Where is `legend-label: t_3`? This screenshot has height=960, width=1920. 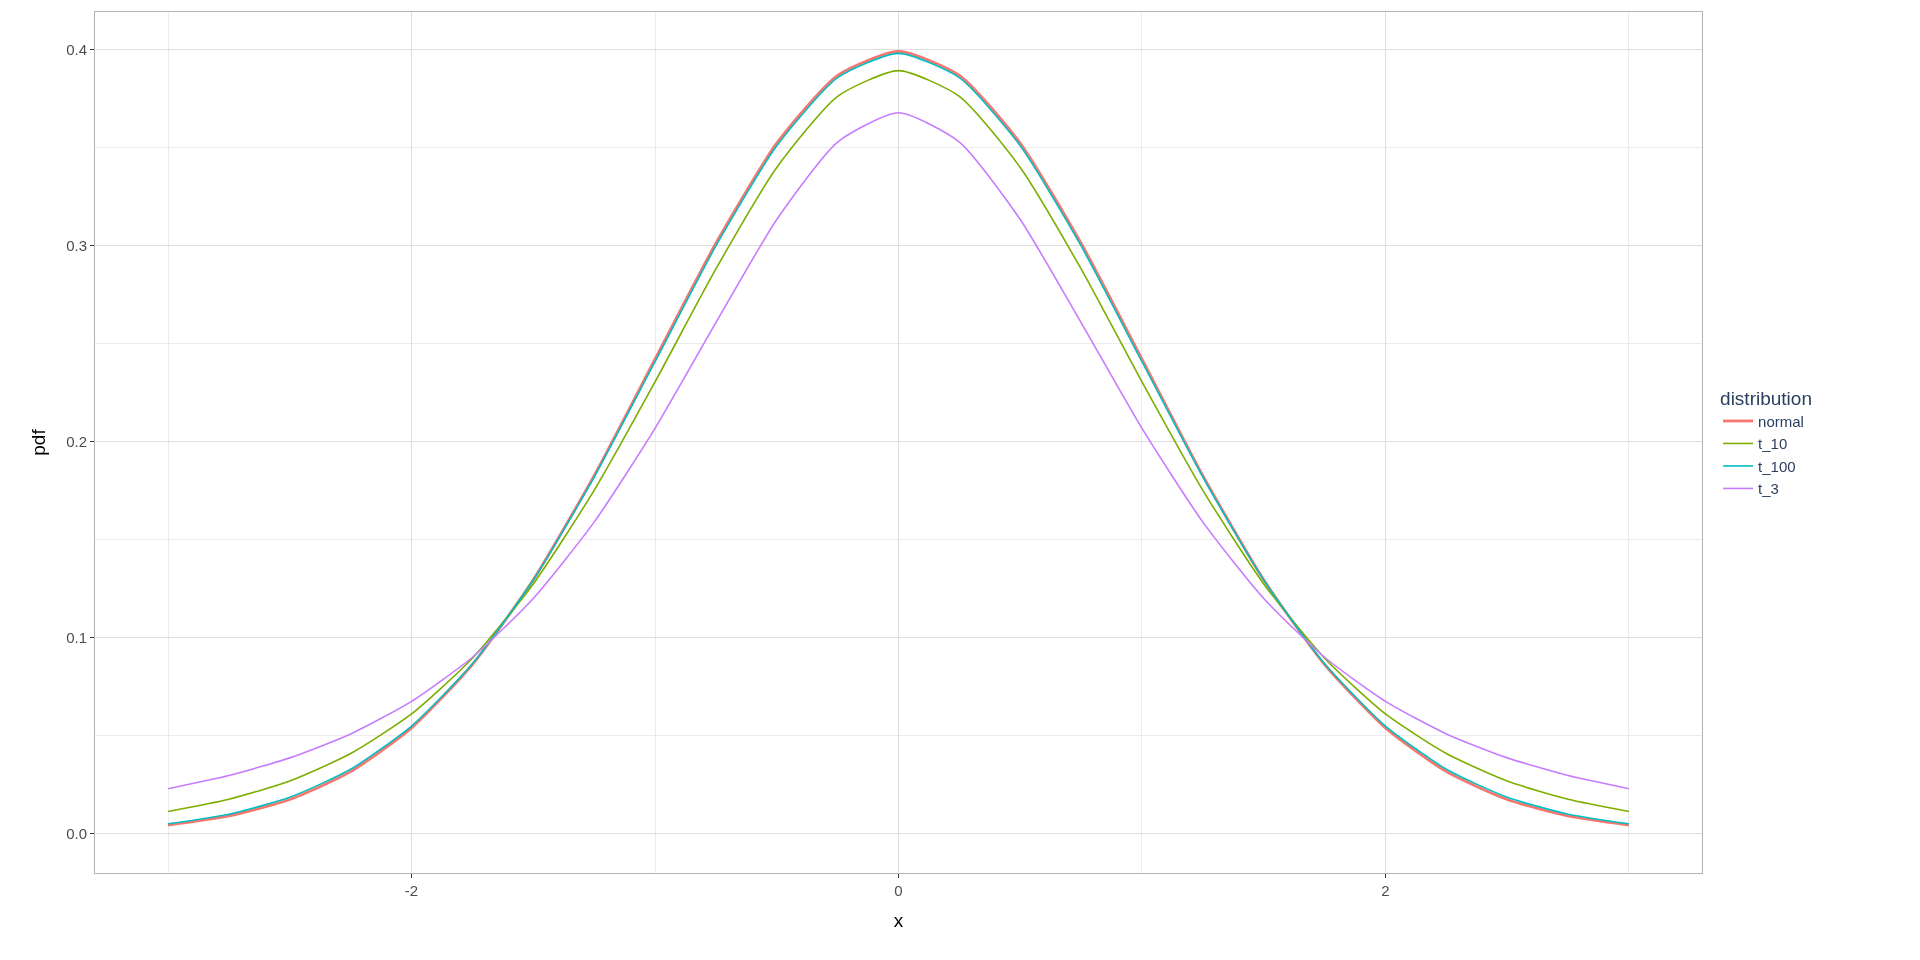 legend-label: t_3 is located at coordinates (1768, 489).